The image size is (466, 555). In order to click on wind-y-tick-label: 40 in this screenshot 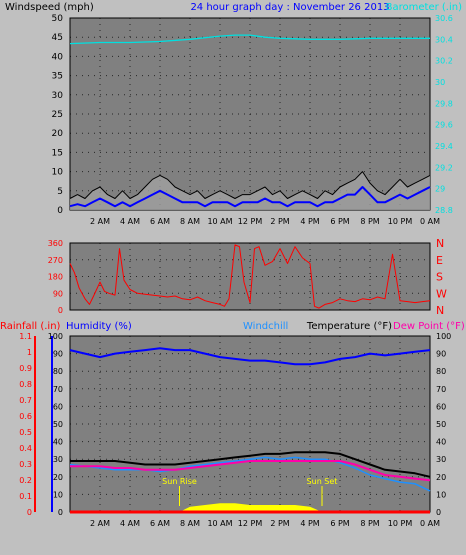, I will do `click(58, 57)`.